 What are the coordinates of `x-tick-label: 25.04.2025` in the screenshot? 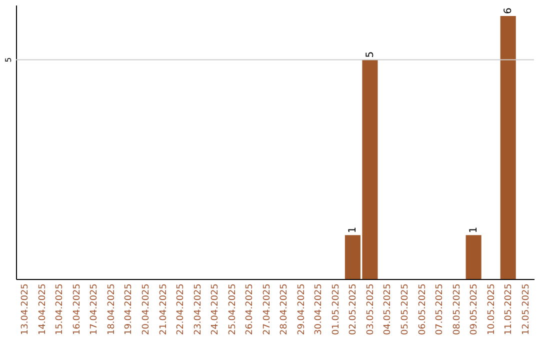 It's located at (233, 310).